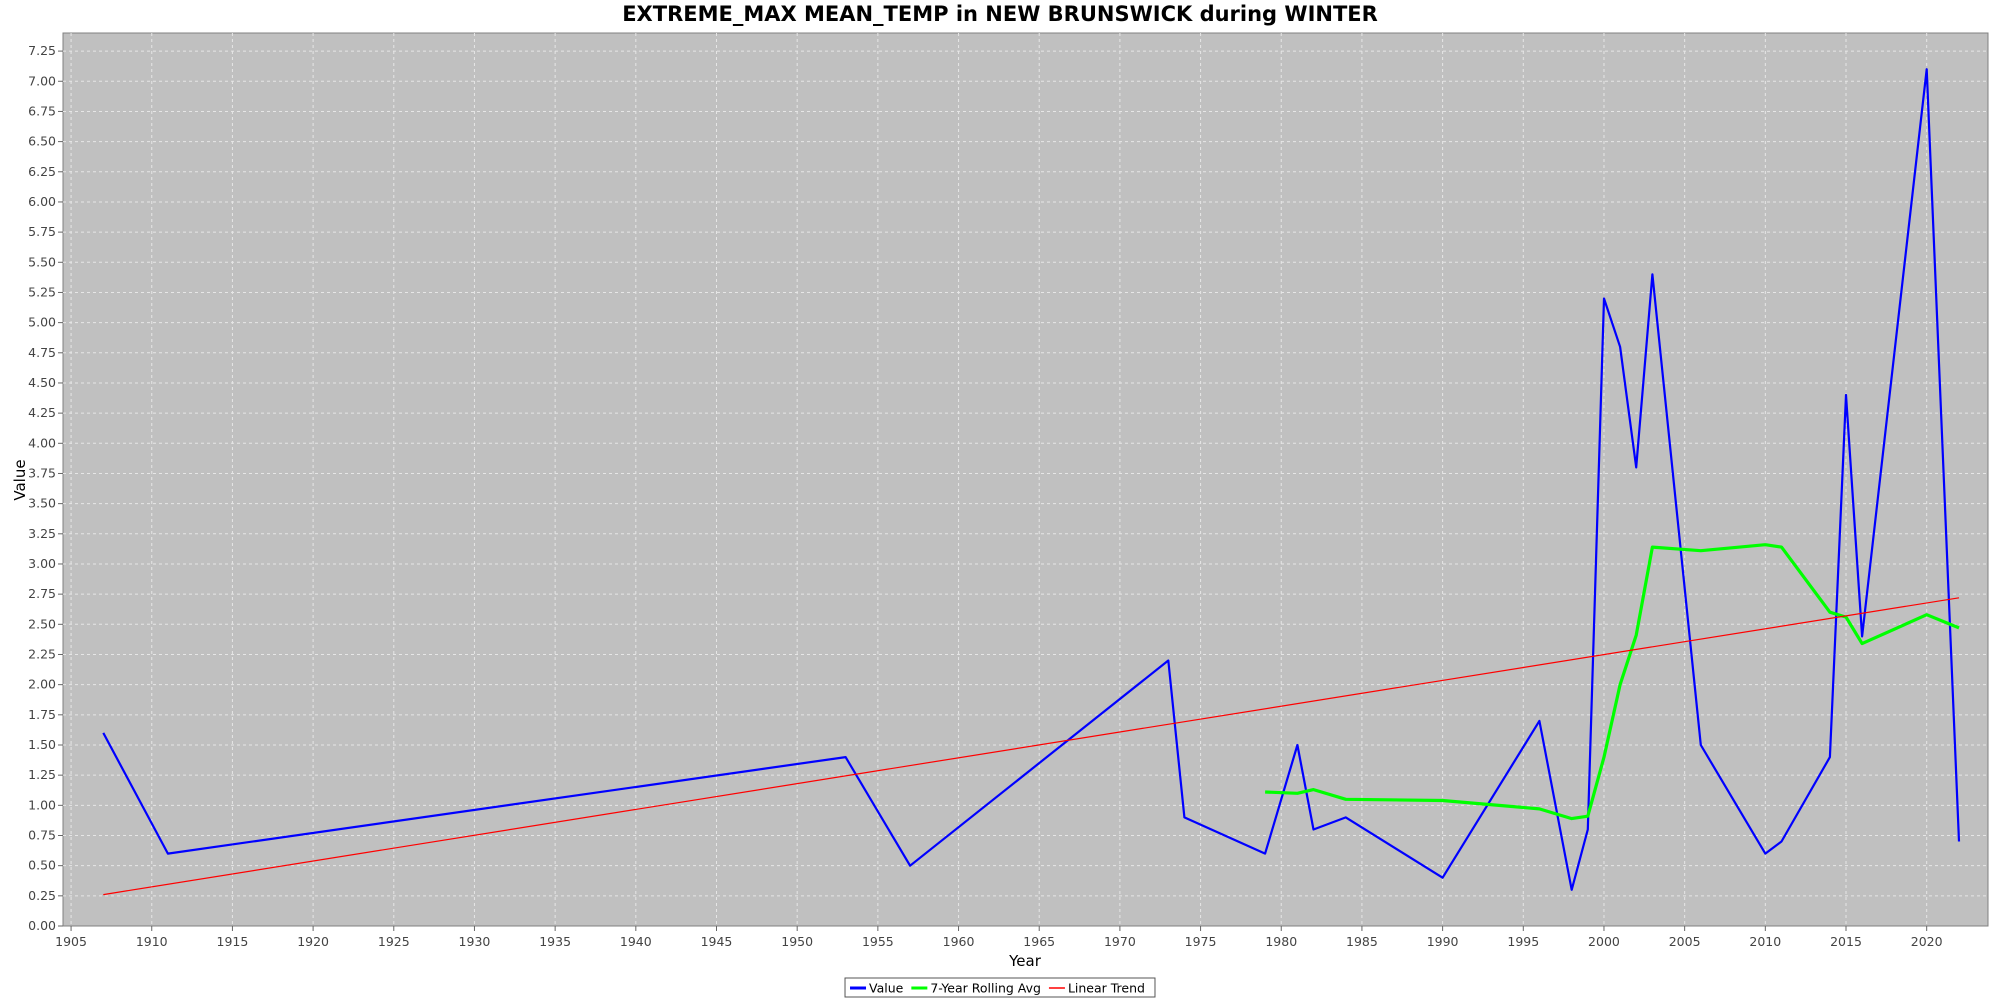 The image size is (2000, 1000). I want to click on x-tick-label: 1920, so click(313, 941).